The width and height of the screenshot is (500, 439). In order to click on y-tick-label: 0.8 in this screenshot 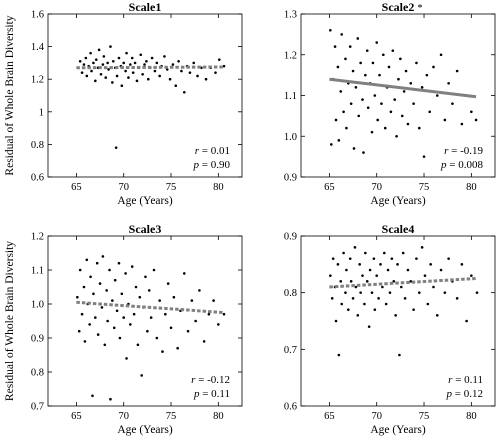, I will do `click(290, 293)`.